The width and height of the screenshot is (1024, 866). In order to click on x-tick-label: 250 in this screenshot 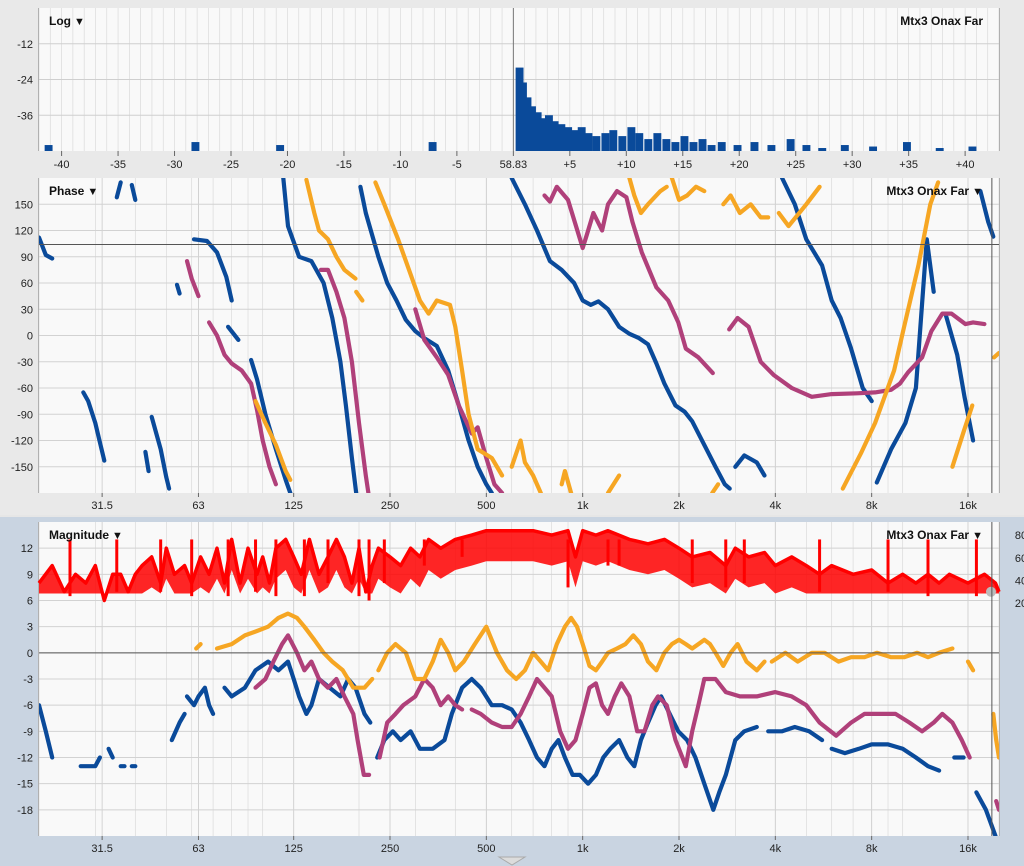, I will do `click(390, 506)`.